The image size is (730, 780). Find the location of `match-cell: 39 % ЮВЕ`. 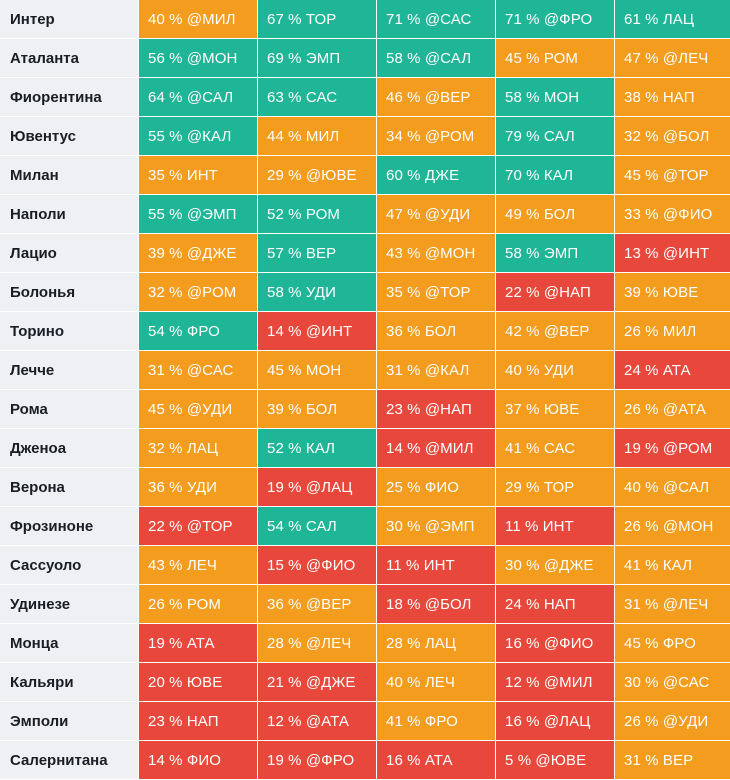

match-cell: 39 % ЮВЕ is located at coordinates (672, 292).